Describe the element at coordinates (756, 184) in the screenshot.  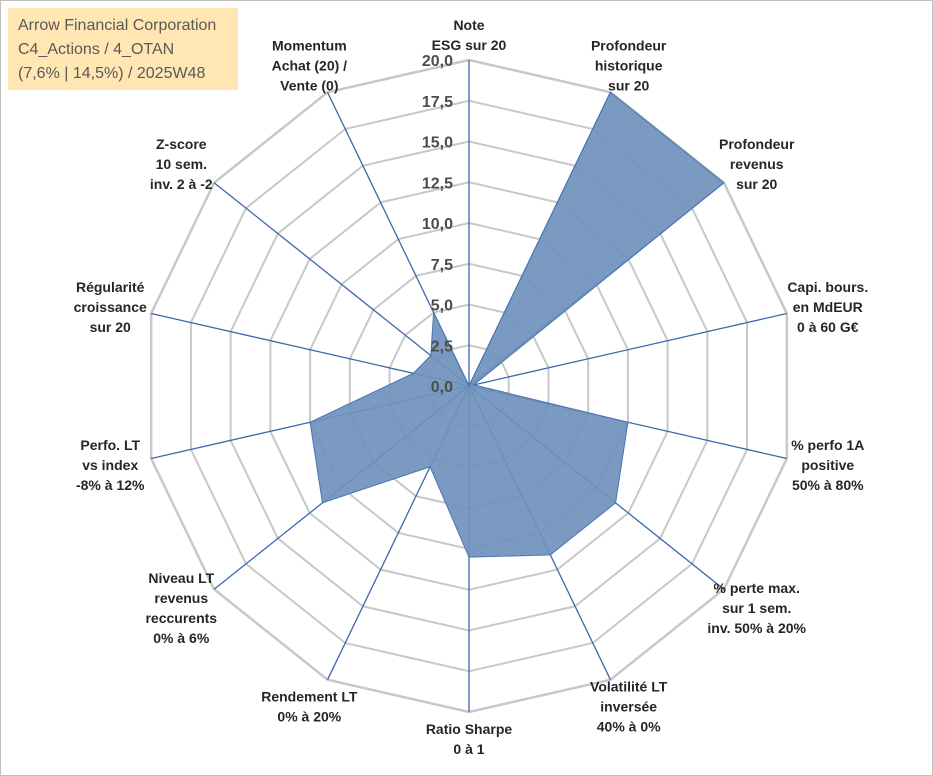
I see `axis-label-2-line-2: sur 20` at that location.